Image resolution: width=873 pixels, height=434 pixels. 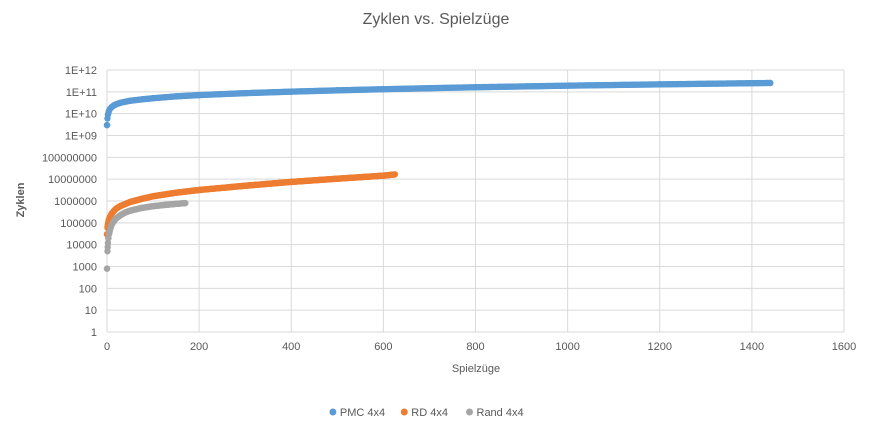 I want to click on legend-label: Rand 4x4, so click(x=500, y=413).